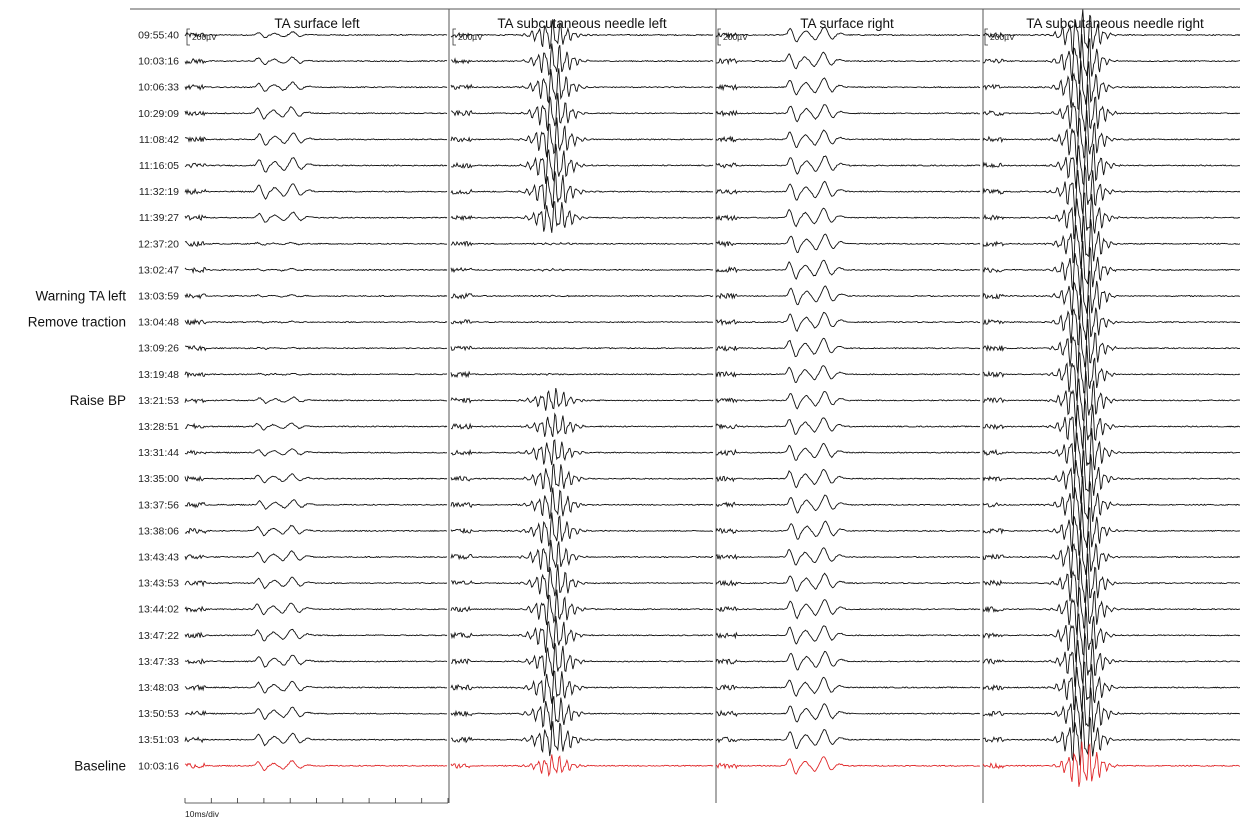 Image resolution: width=1240 pixels, height=823 pixels. Describe the element at coordinates (158, 323) in the screenshot. I see `time-label: 13:04:48` at that location.